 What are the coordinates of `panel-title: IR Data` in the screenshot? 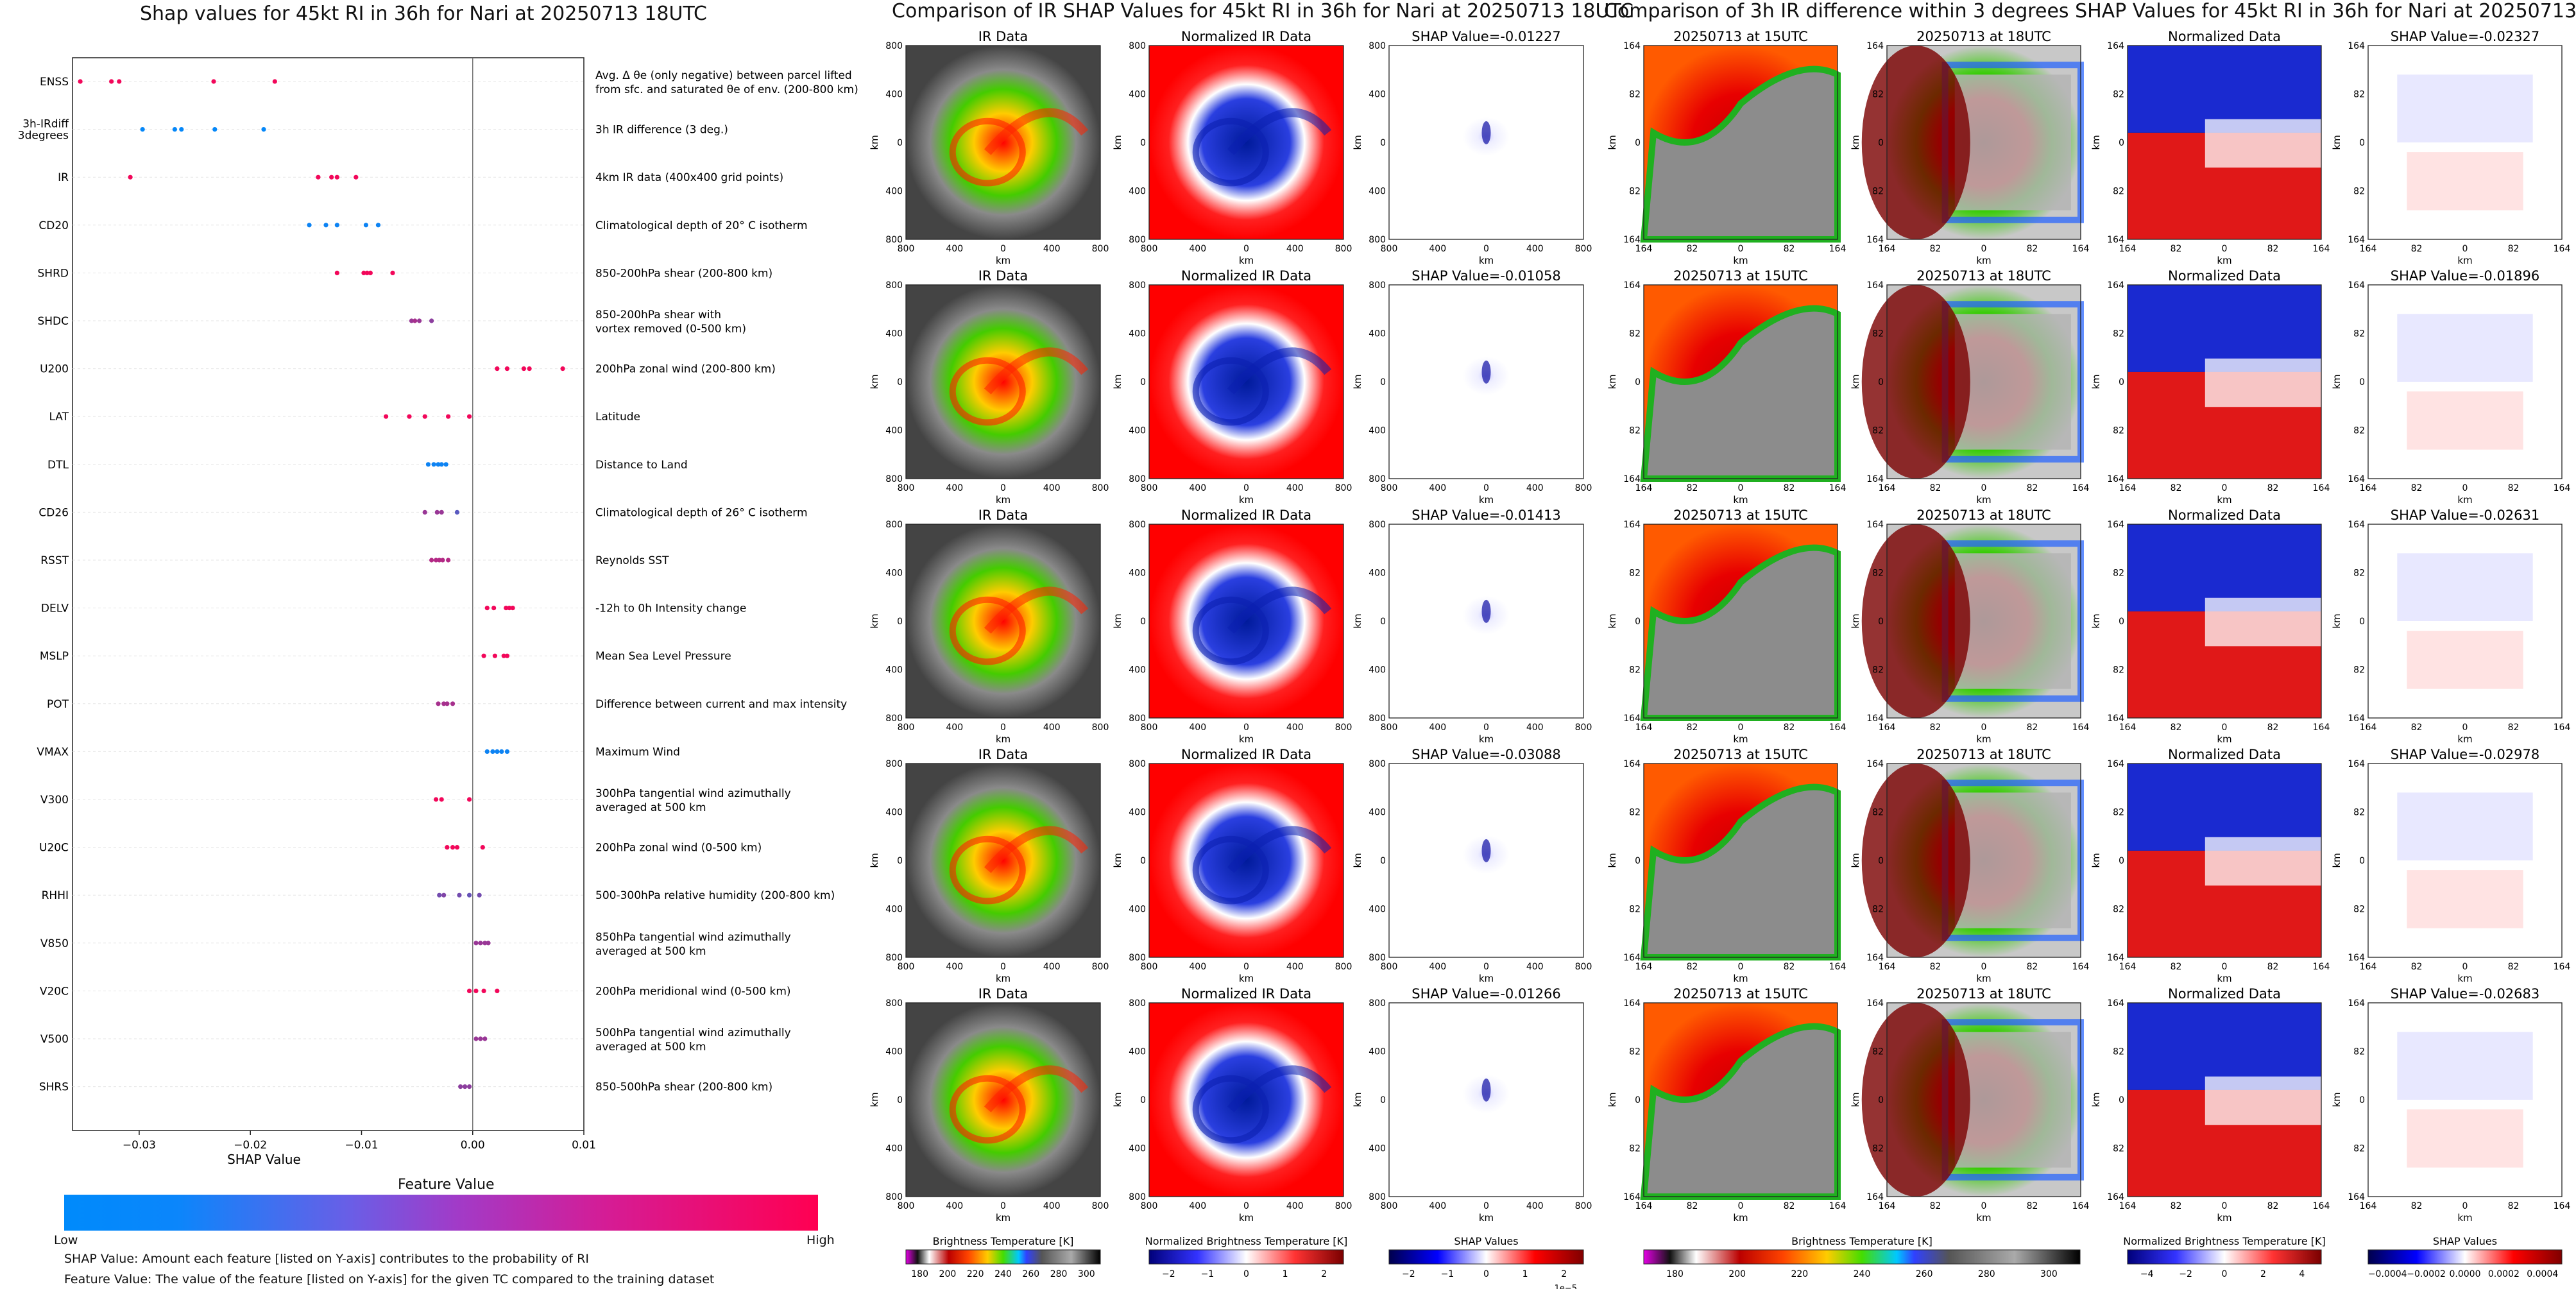 It's located at (1003, 994).